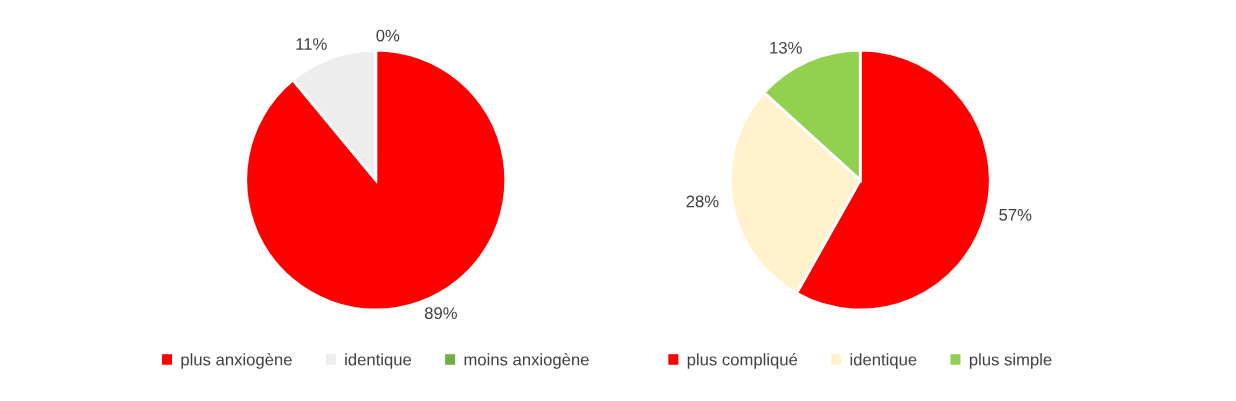  I want to click on data-label: 57%, so click(1015, 215).